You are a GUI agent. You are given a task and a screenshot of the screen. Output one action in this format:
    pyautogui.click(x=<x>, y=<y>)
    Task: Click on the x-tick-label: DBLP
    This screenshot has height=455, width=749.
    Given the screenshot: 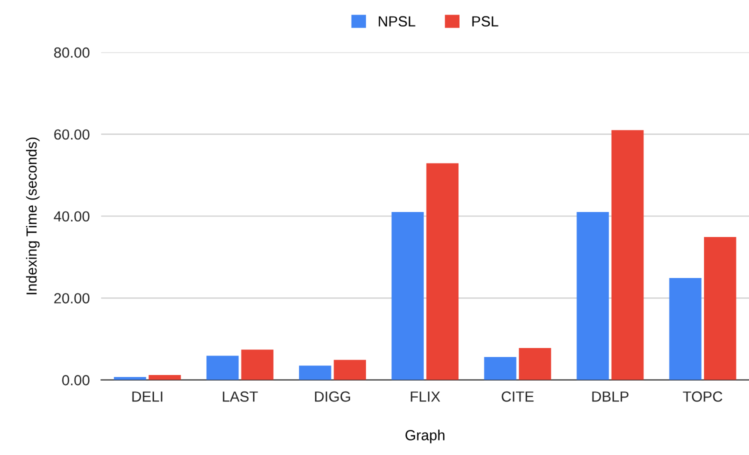 What is the action you would take?
    pyautogui.click(x=610, y=397)
    